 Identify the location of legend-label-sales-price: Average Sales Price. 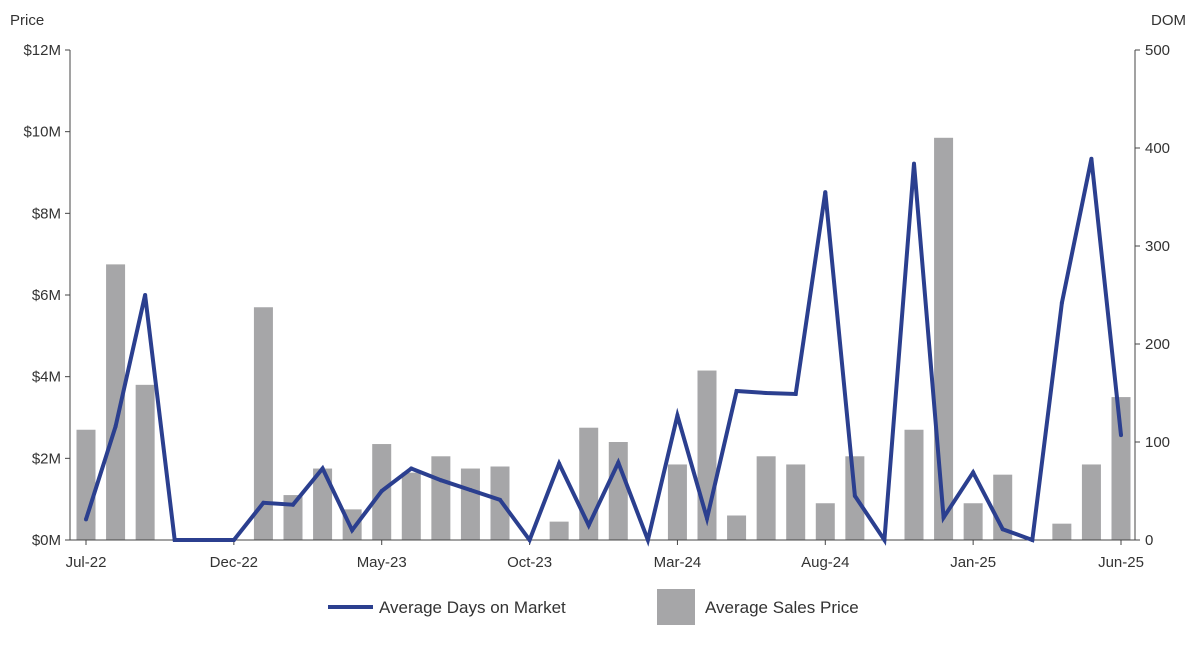
(782, 607).